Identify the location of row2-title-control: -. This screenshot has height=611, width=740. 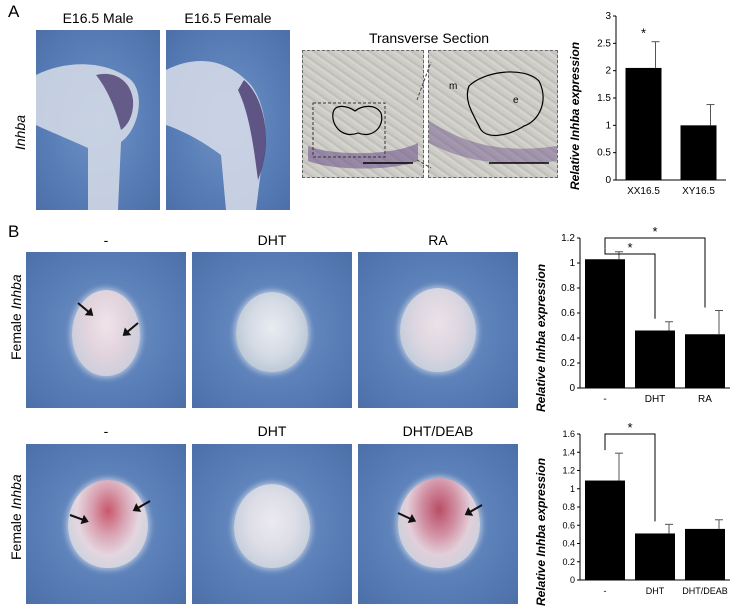
(106, 431).